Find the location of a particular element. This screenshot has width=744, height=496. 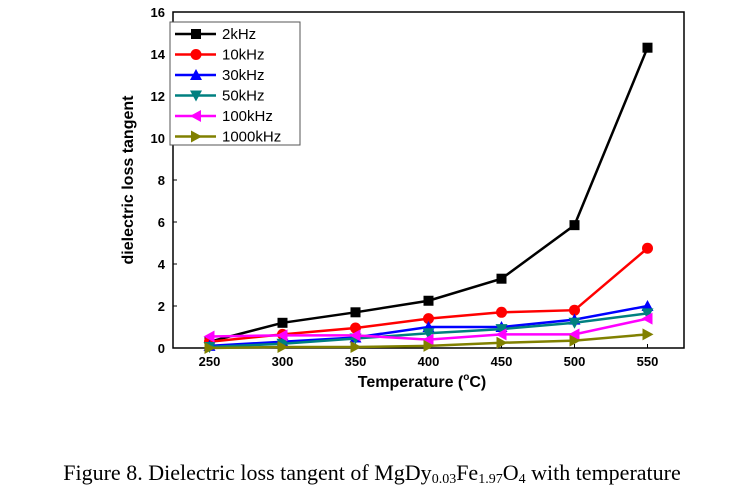

y-axis: 0 2 4 6 8 10 12 14 16 is located at coordinates (164, 180).